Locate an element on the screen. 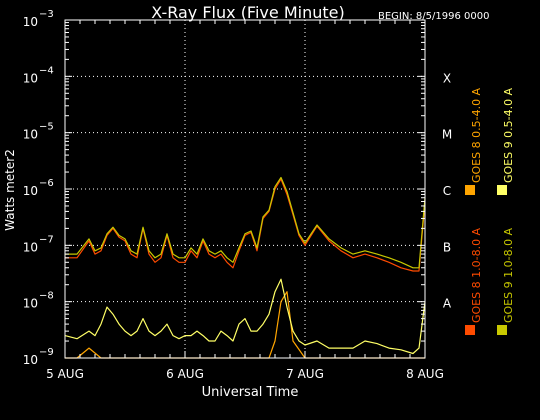 The height and width of the screenshot is (420, 540). legend-label: GOES 8 1.0-8.0 A is located at coordinates (476, 275).